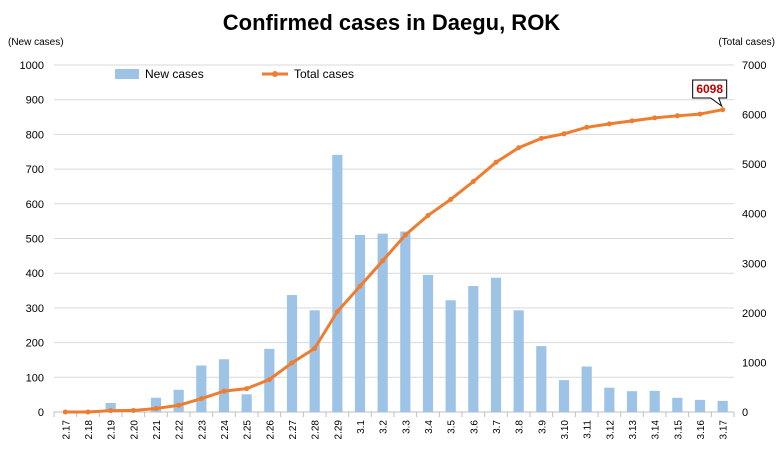 The image size is (783, 471). What do you see at coordinates (35, 378) in the screenshot?
I see `left-tick-label: 100` at bounding box center [35, 378].